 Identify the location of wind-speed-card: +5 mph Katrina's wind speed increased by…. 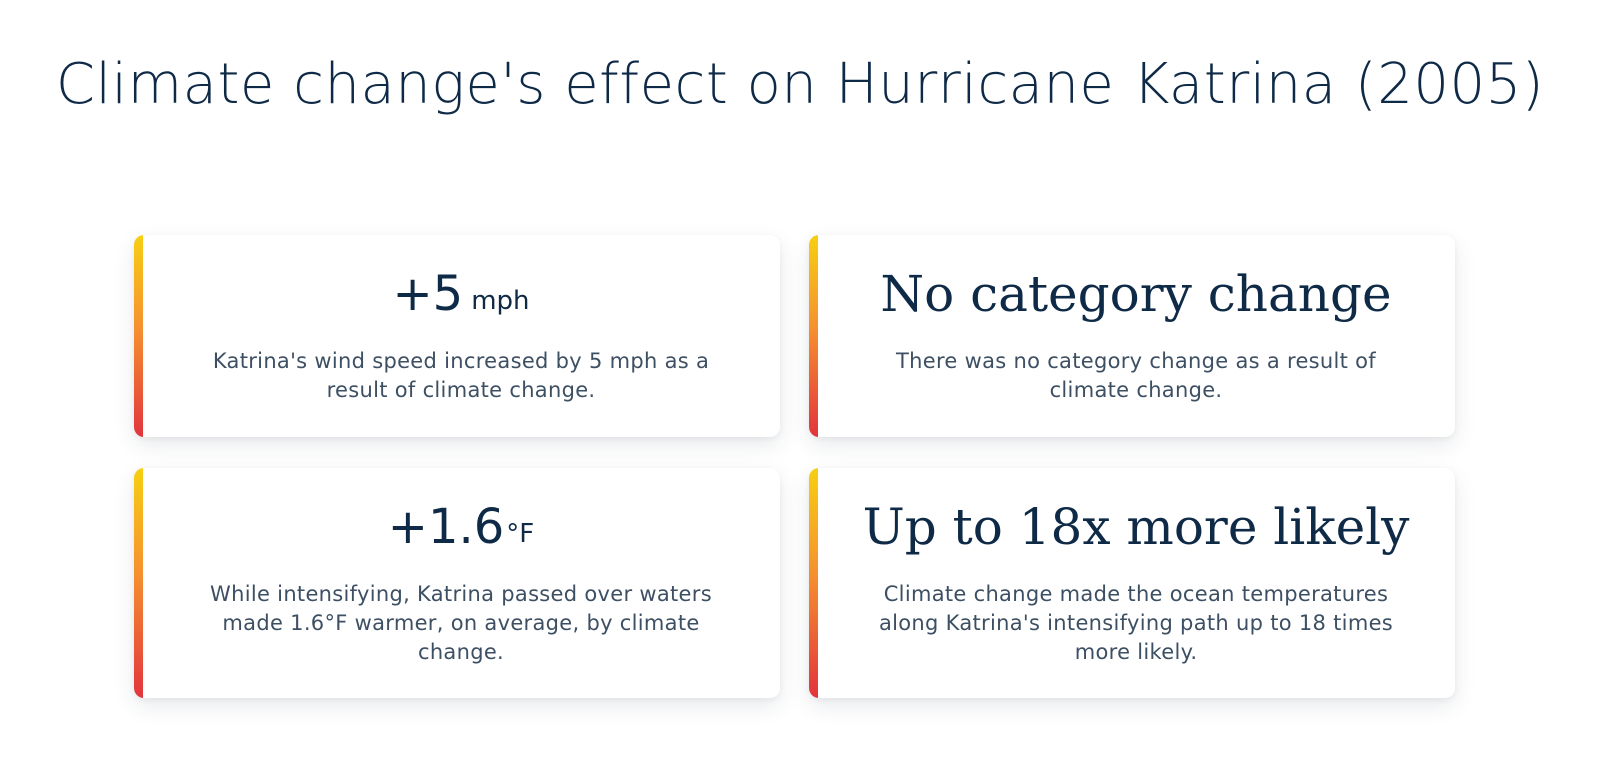
(457, 336).